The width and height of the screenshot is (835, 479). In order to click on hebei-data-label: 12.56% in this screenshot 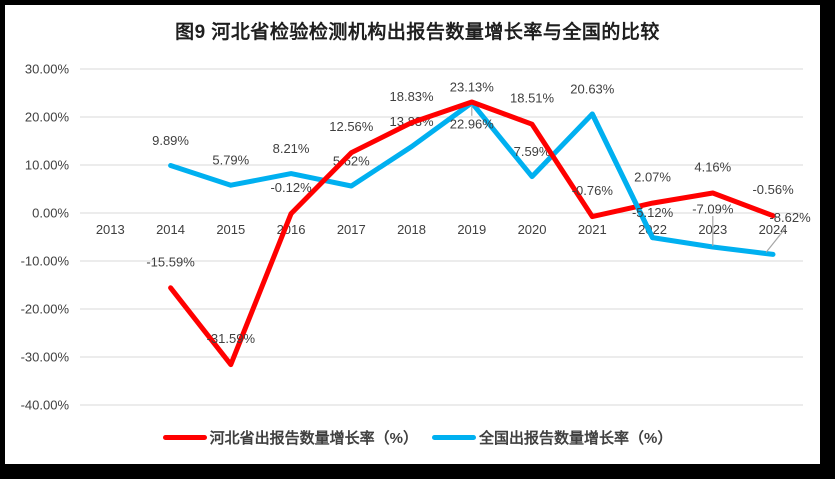, I will do `click(351, 126)`.